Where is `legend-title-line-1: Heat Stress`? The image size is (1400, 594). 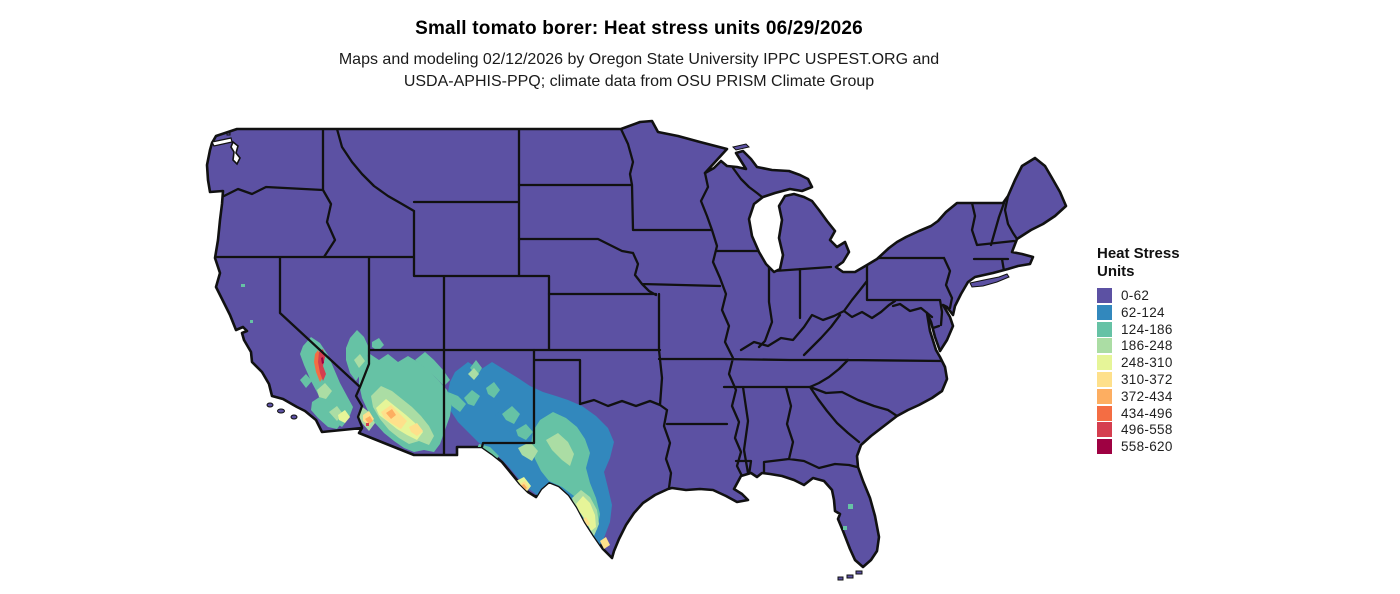
legend-title-line-1: Heat Stress is located at coordinates (1138, 253).